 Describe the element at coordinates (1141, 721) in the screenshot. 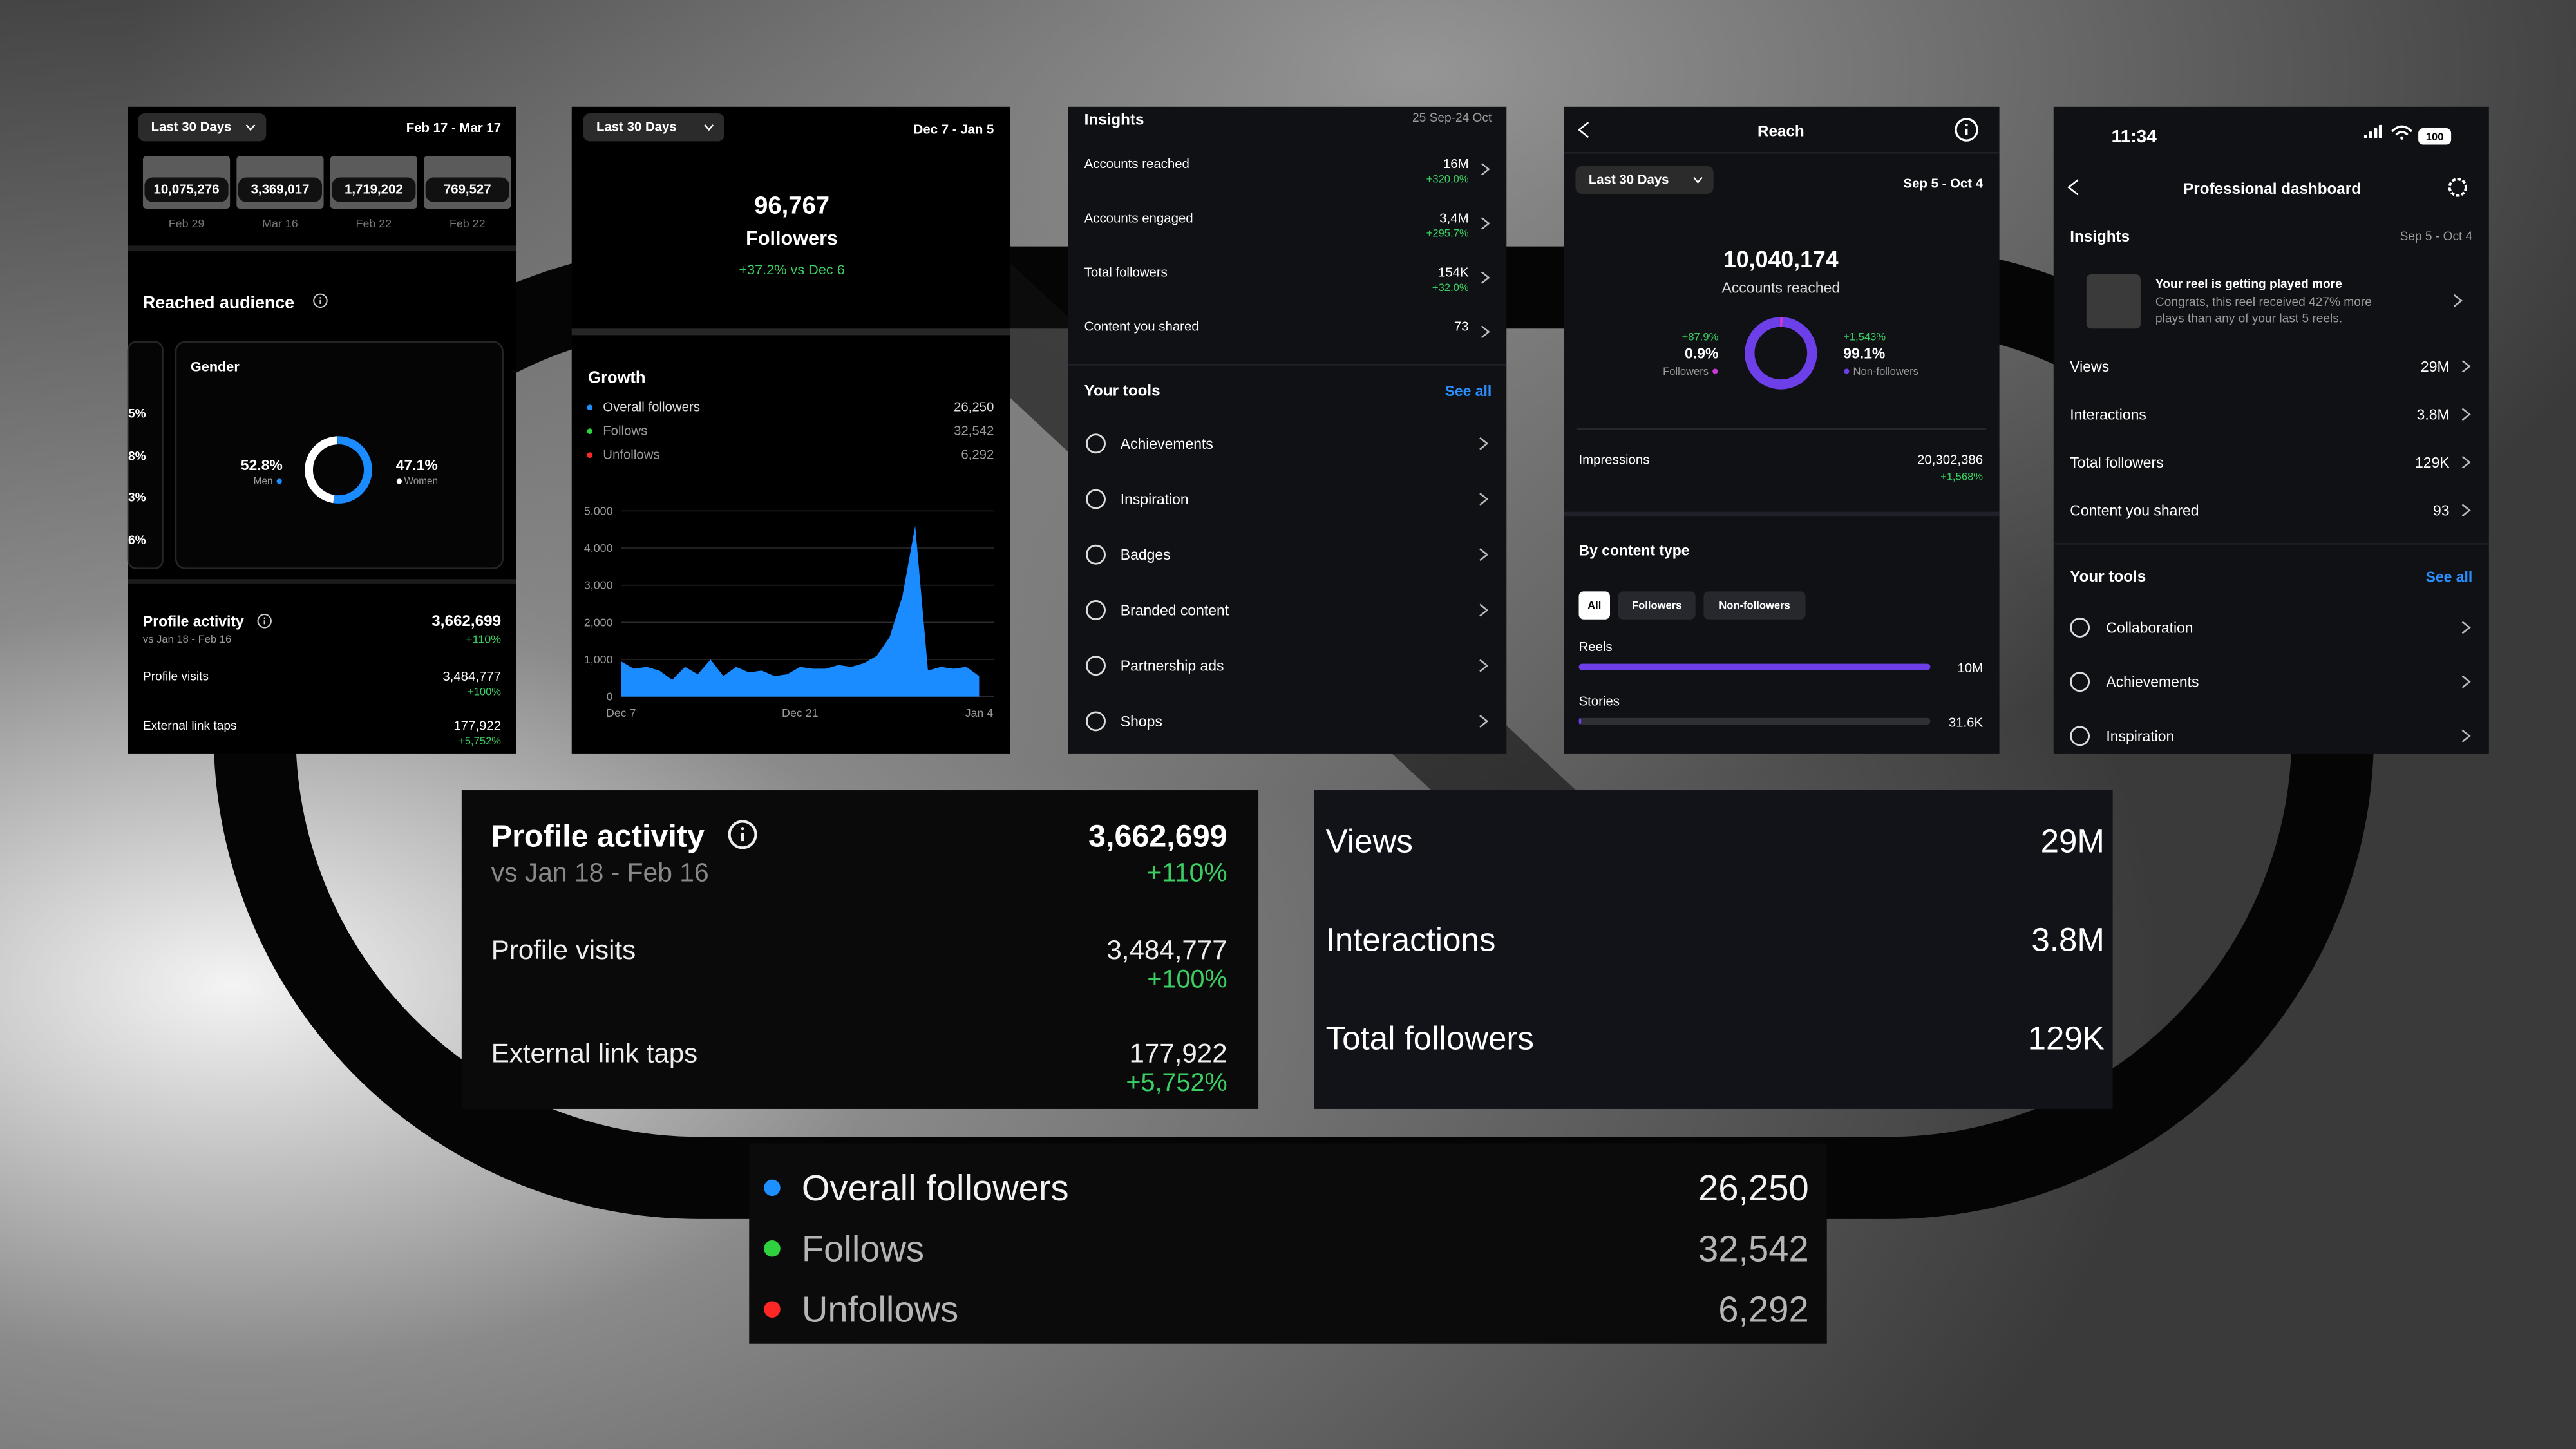

I see `tool-item: Shops` at that location.